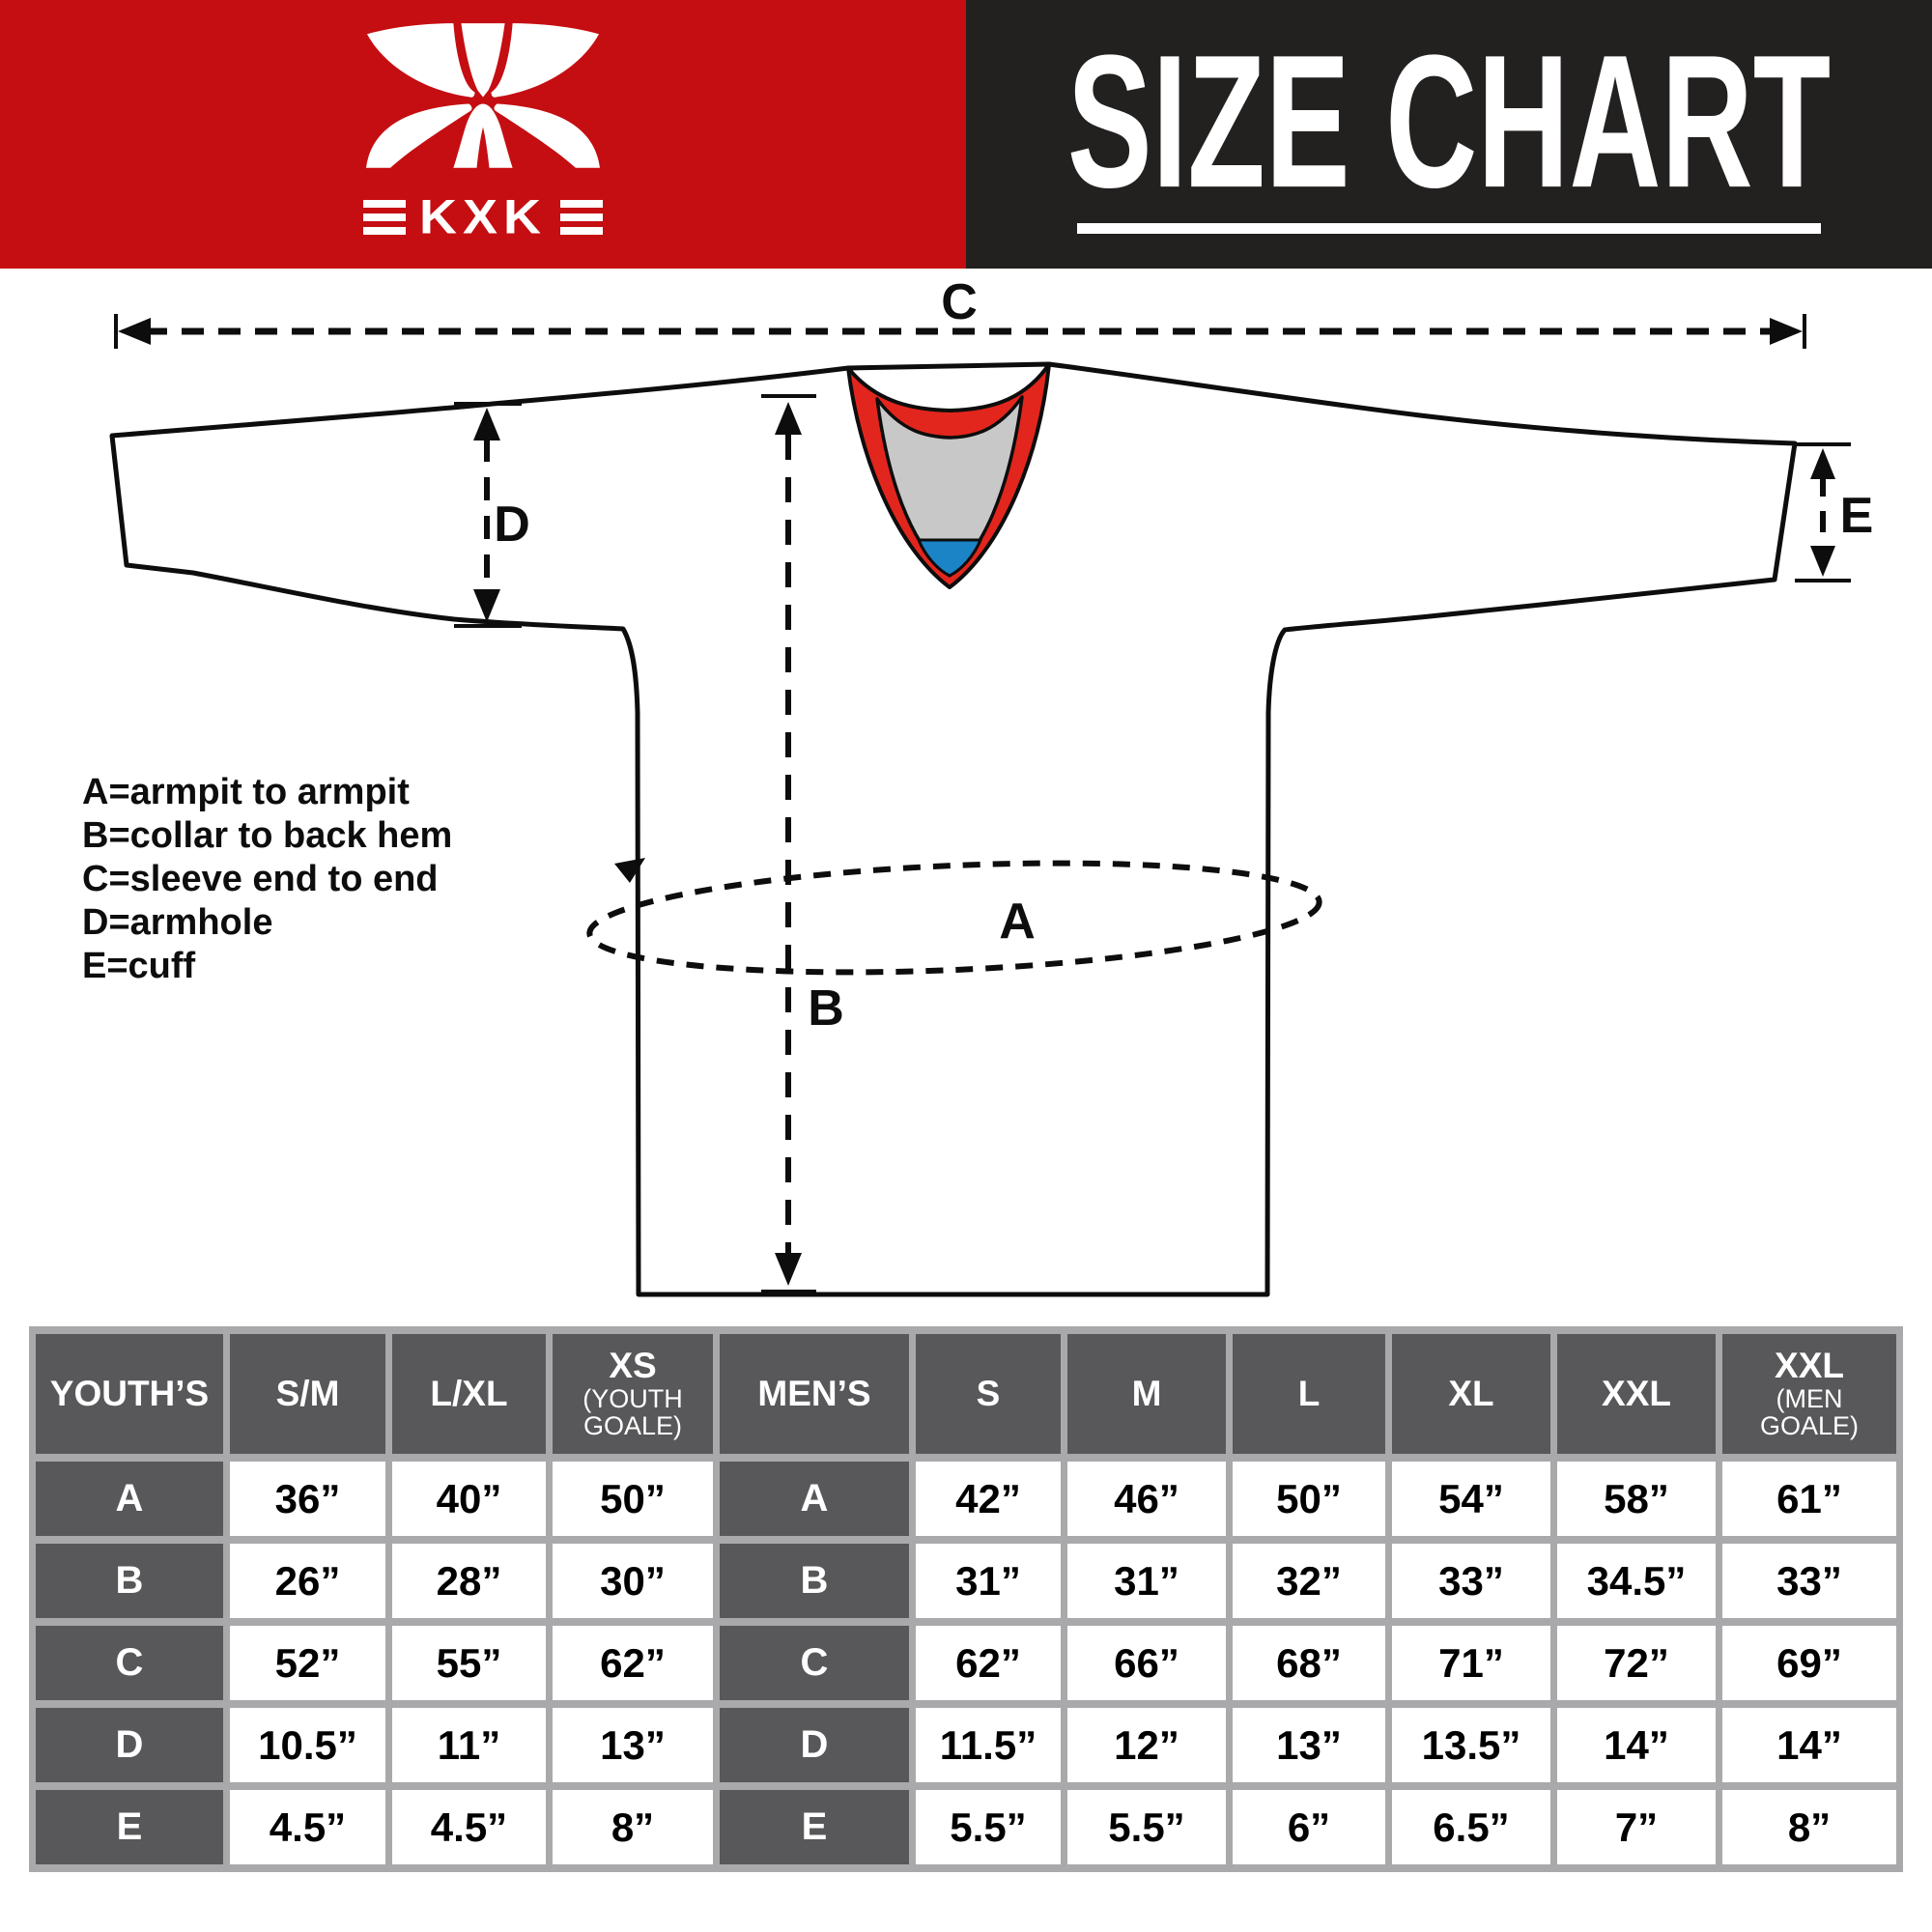 The width and height of the screenshot is (1932, 1932). Describe the element at coordinates (177, 922) in the screenshot. I see `legend-item-d: D=armhole` at that location.